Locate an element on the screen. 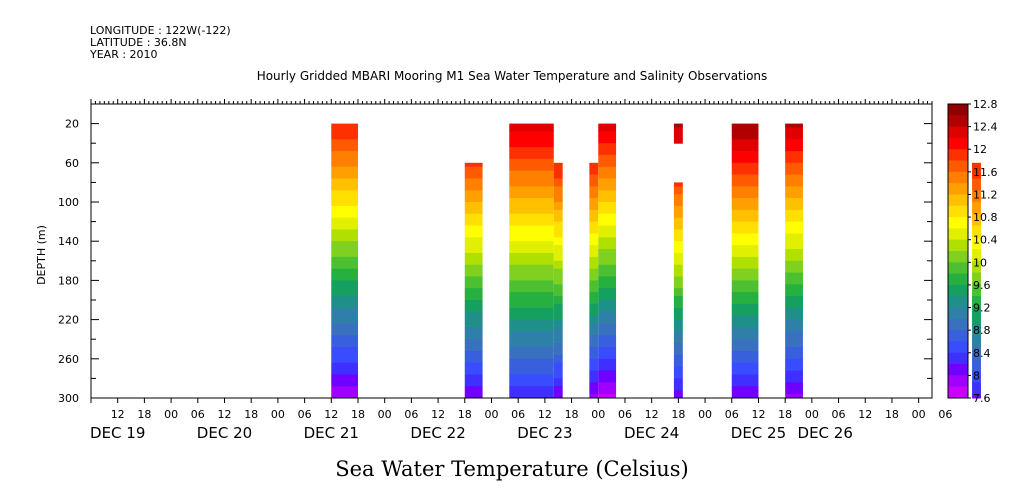 This screenshot has height=504, width=1009. x-day-label: DEC 25 is located at coordinates (758, 433).